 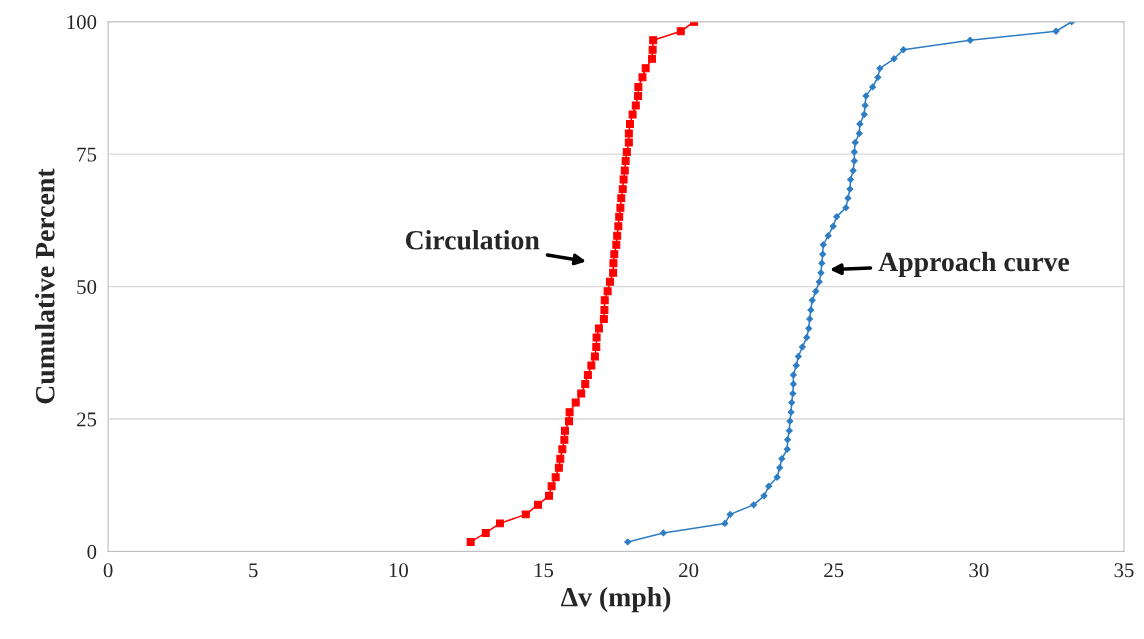 What do you see at coordinates (108, 570) in the screenshot?
I see `x-tick-label: 0` at bounding box center [108, 570].